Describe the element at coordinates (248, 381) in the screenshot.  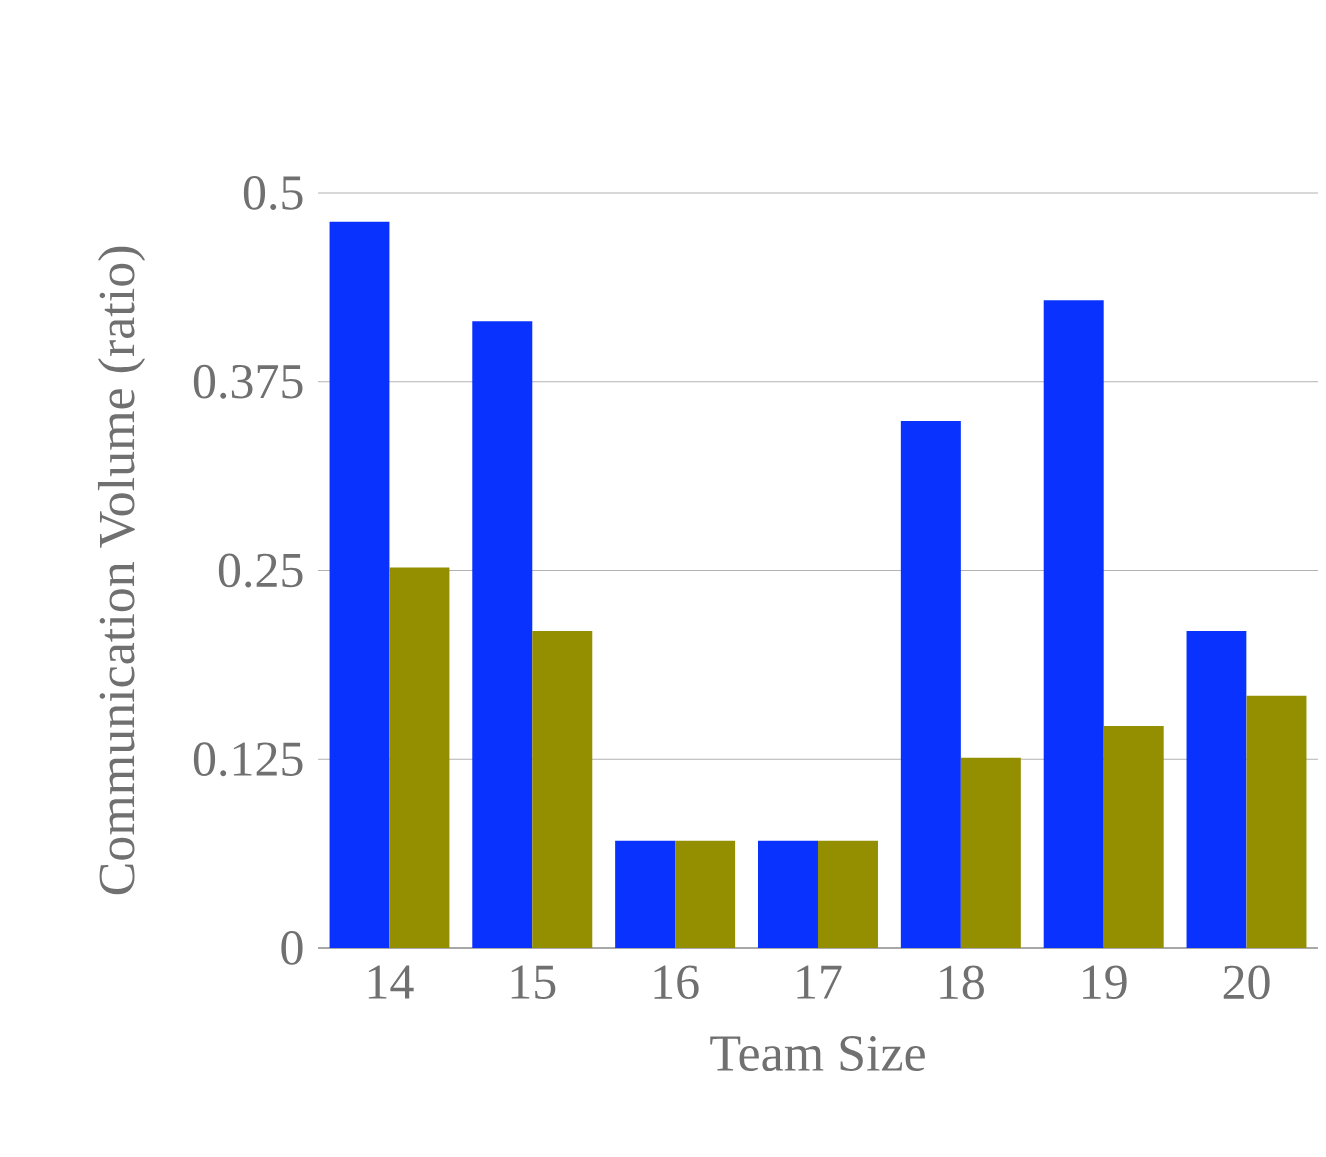
I see `y-tick-label: 0.375` at that location.